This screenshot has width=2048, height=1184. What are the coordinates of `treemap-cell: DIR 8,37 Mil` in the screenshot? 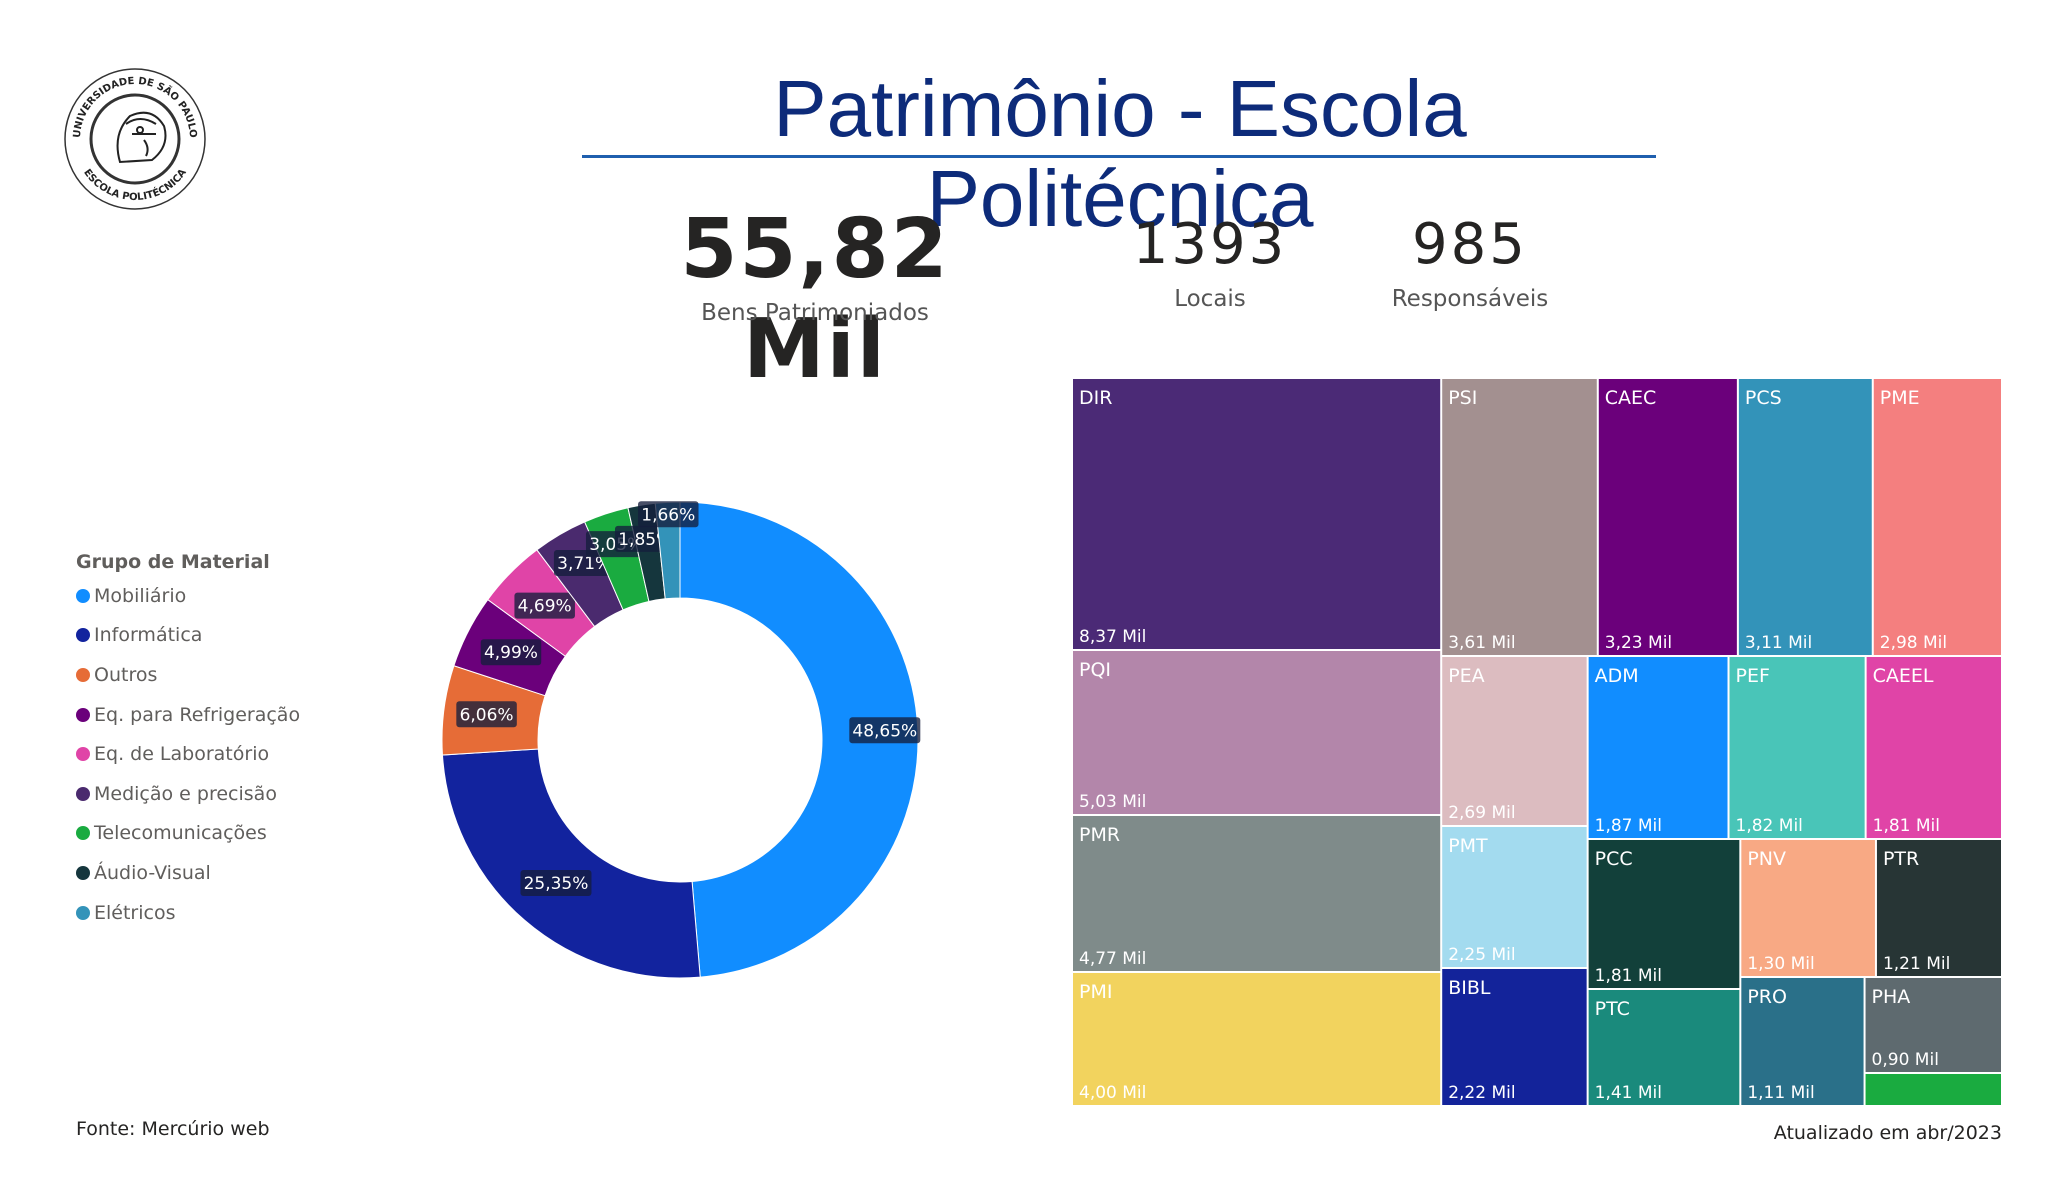 It's located at (1257, 514).